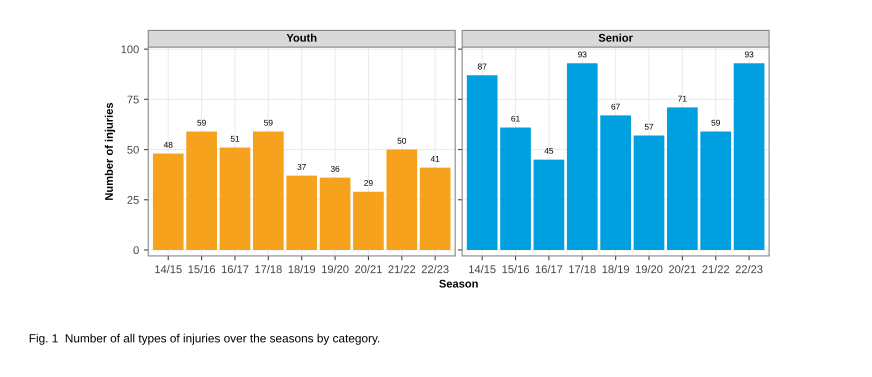 This screenshot has height=377, width=872. What do you see at coordinates (649, 127) in the screenshot?
I see `data-label: 57` at bounding box center [649, 127].